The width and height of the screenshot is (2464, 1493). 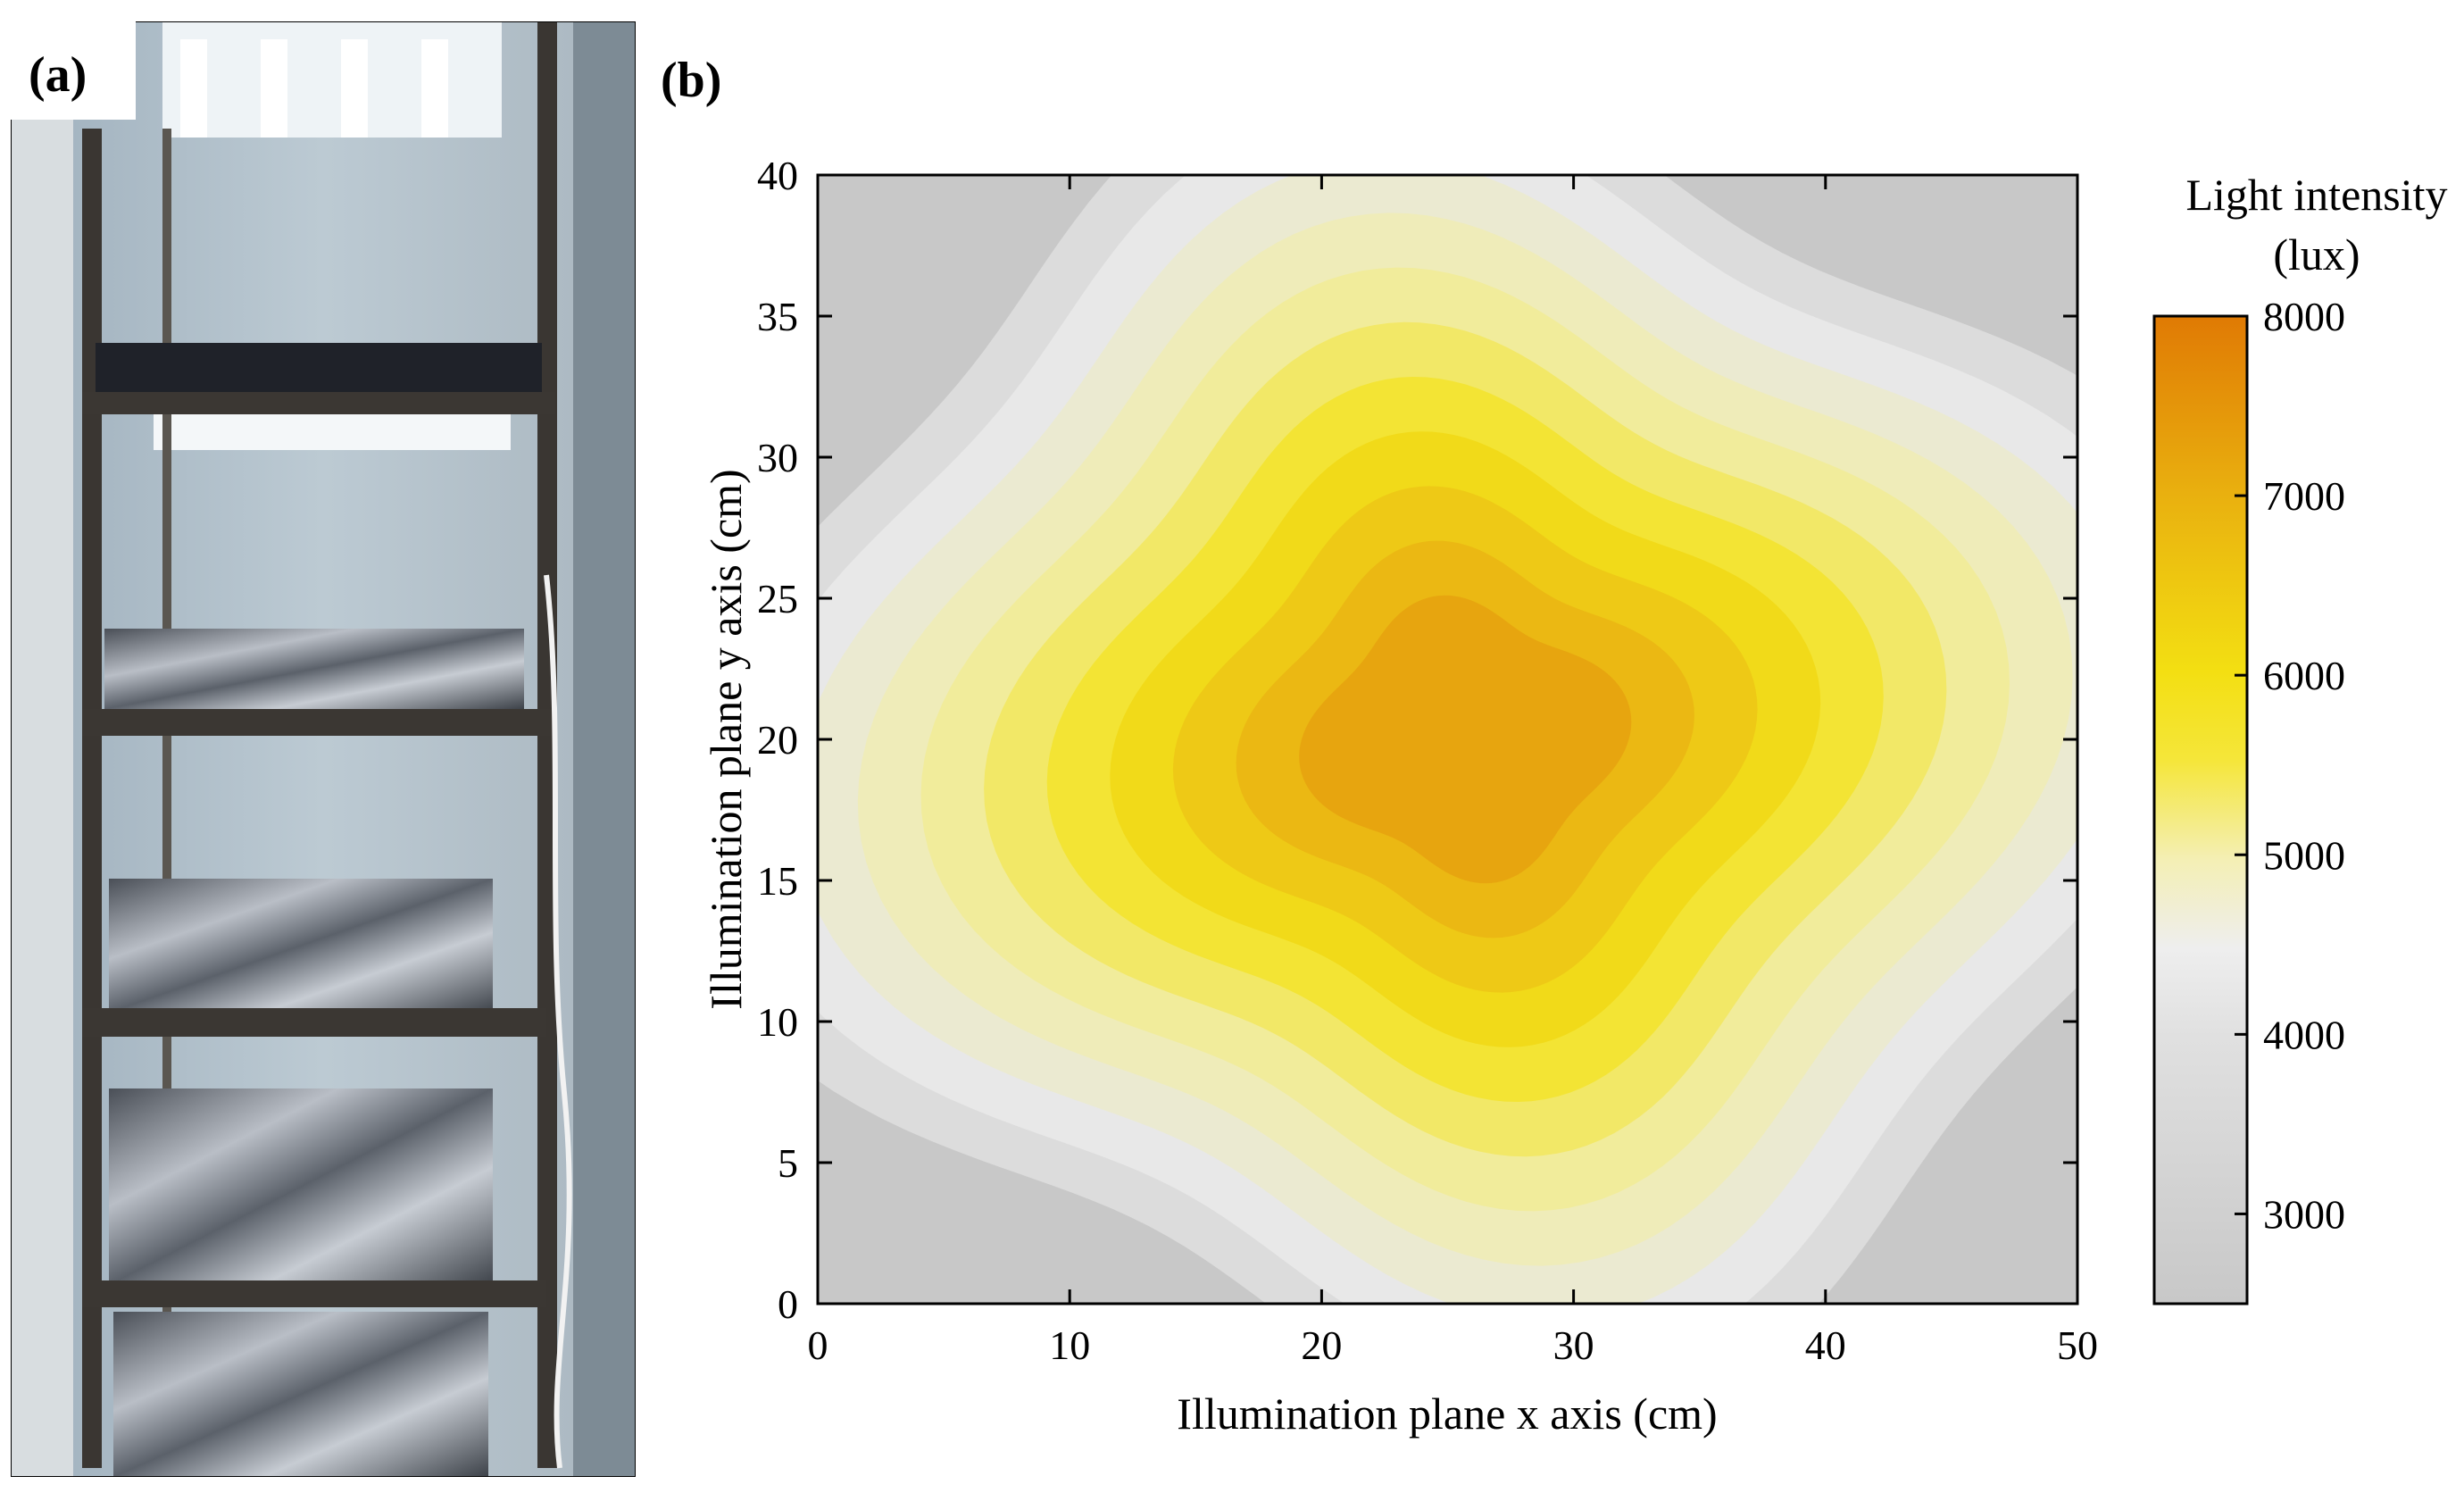 I want to click on panel-b-label: (b), so click(x=691, y=80).